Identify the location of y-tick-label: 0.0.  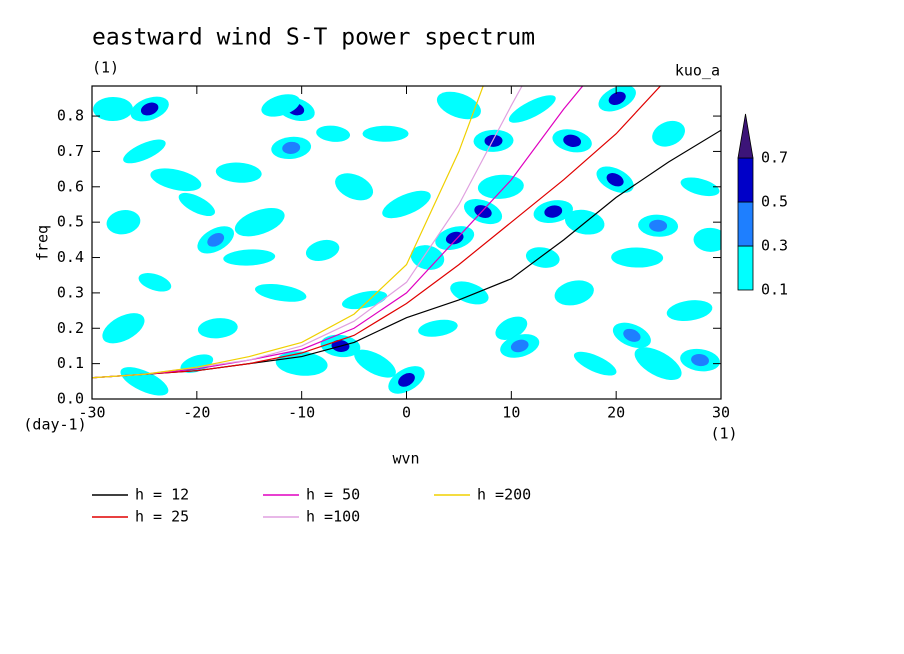
(70, 399).